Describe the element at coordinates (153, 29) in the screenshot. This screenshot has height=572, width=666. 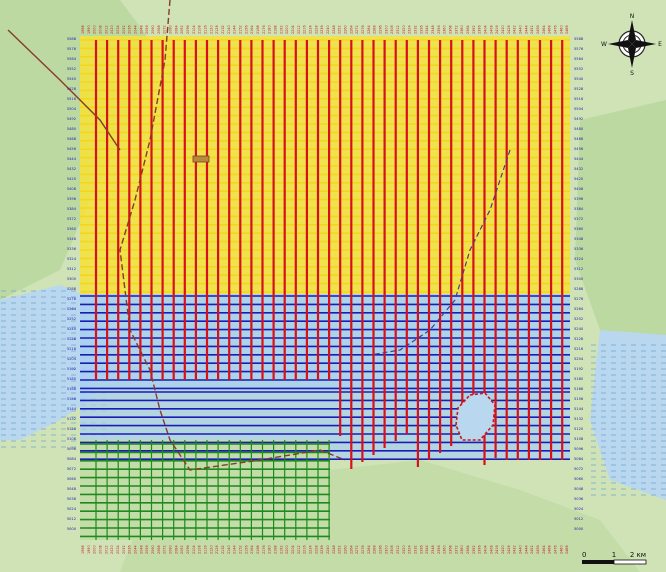
I see `top-grid-label: 2060` at that location.